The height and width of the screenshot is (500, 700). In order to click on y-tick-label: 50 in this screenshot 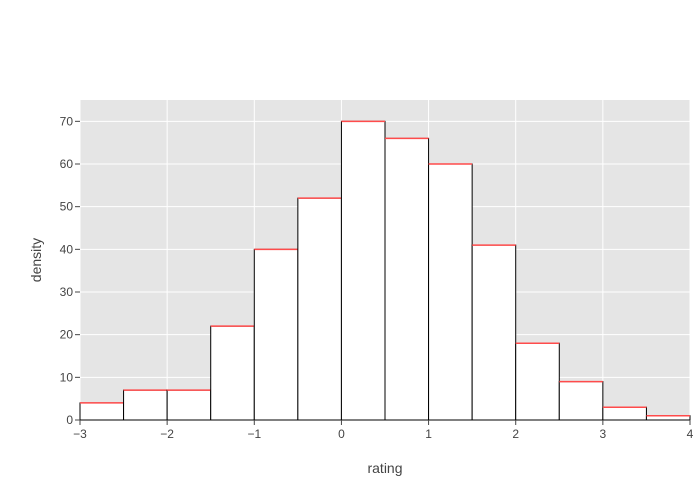, I will do `click(67, 207)`.